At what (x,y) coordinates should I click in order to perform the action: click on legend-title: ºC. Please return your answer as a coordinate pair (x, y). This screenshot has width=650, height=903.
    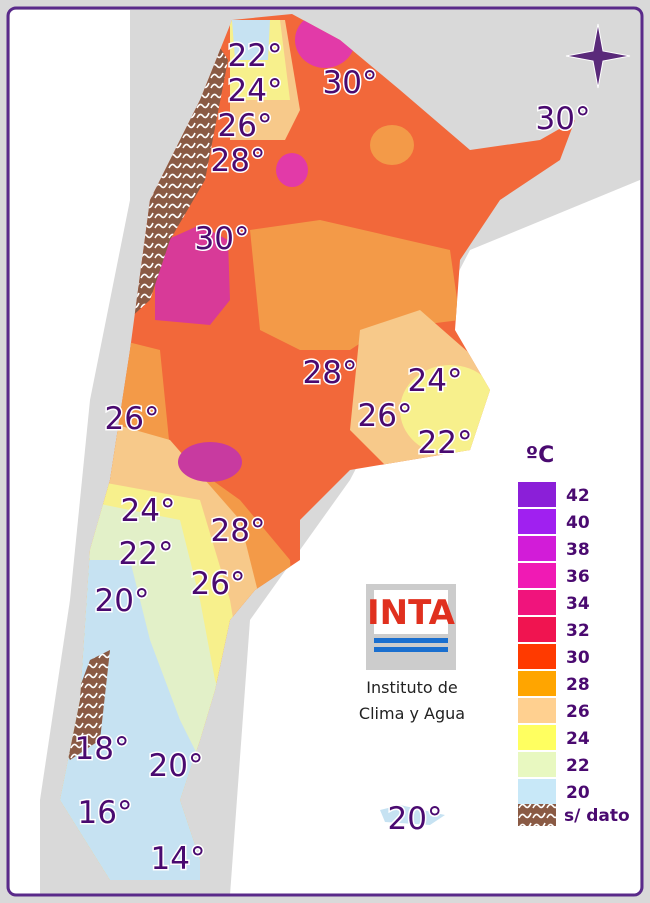
    Looking at the image, I should click on (540, 455).